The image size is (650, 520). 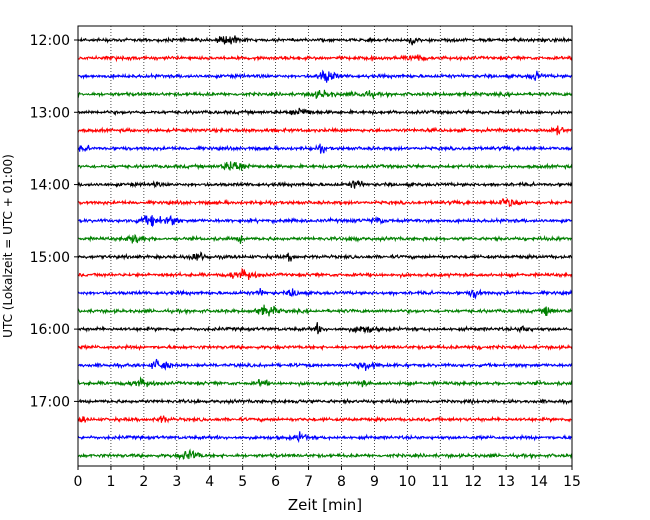 What do you see at coordinates (209, 482) in the screenshot?
I see `x-tick-label: 4` at bounding box center [209, 482].